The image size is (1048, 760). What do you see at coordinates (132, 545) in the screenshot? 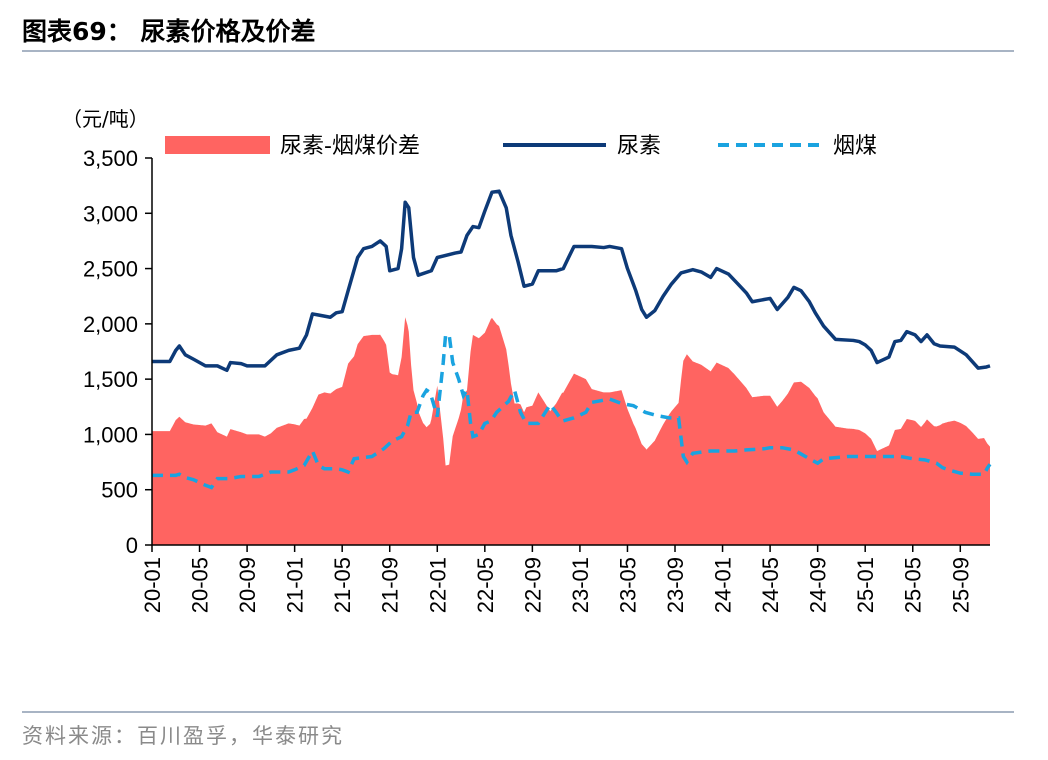
I see `y-tick-label: 0` at bounding box center [132, 545].